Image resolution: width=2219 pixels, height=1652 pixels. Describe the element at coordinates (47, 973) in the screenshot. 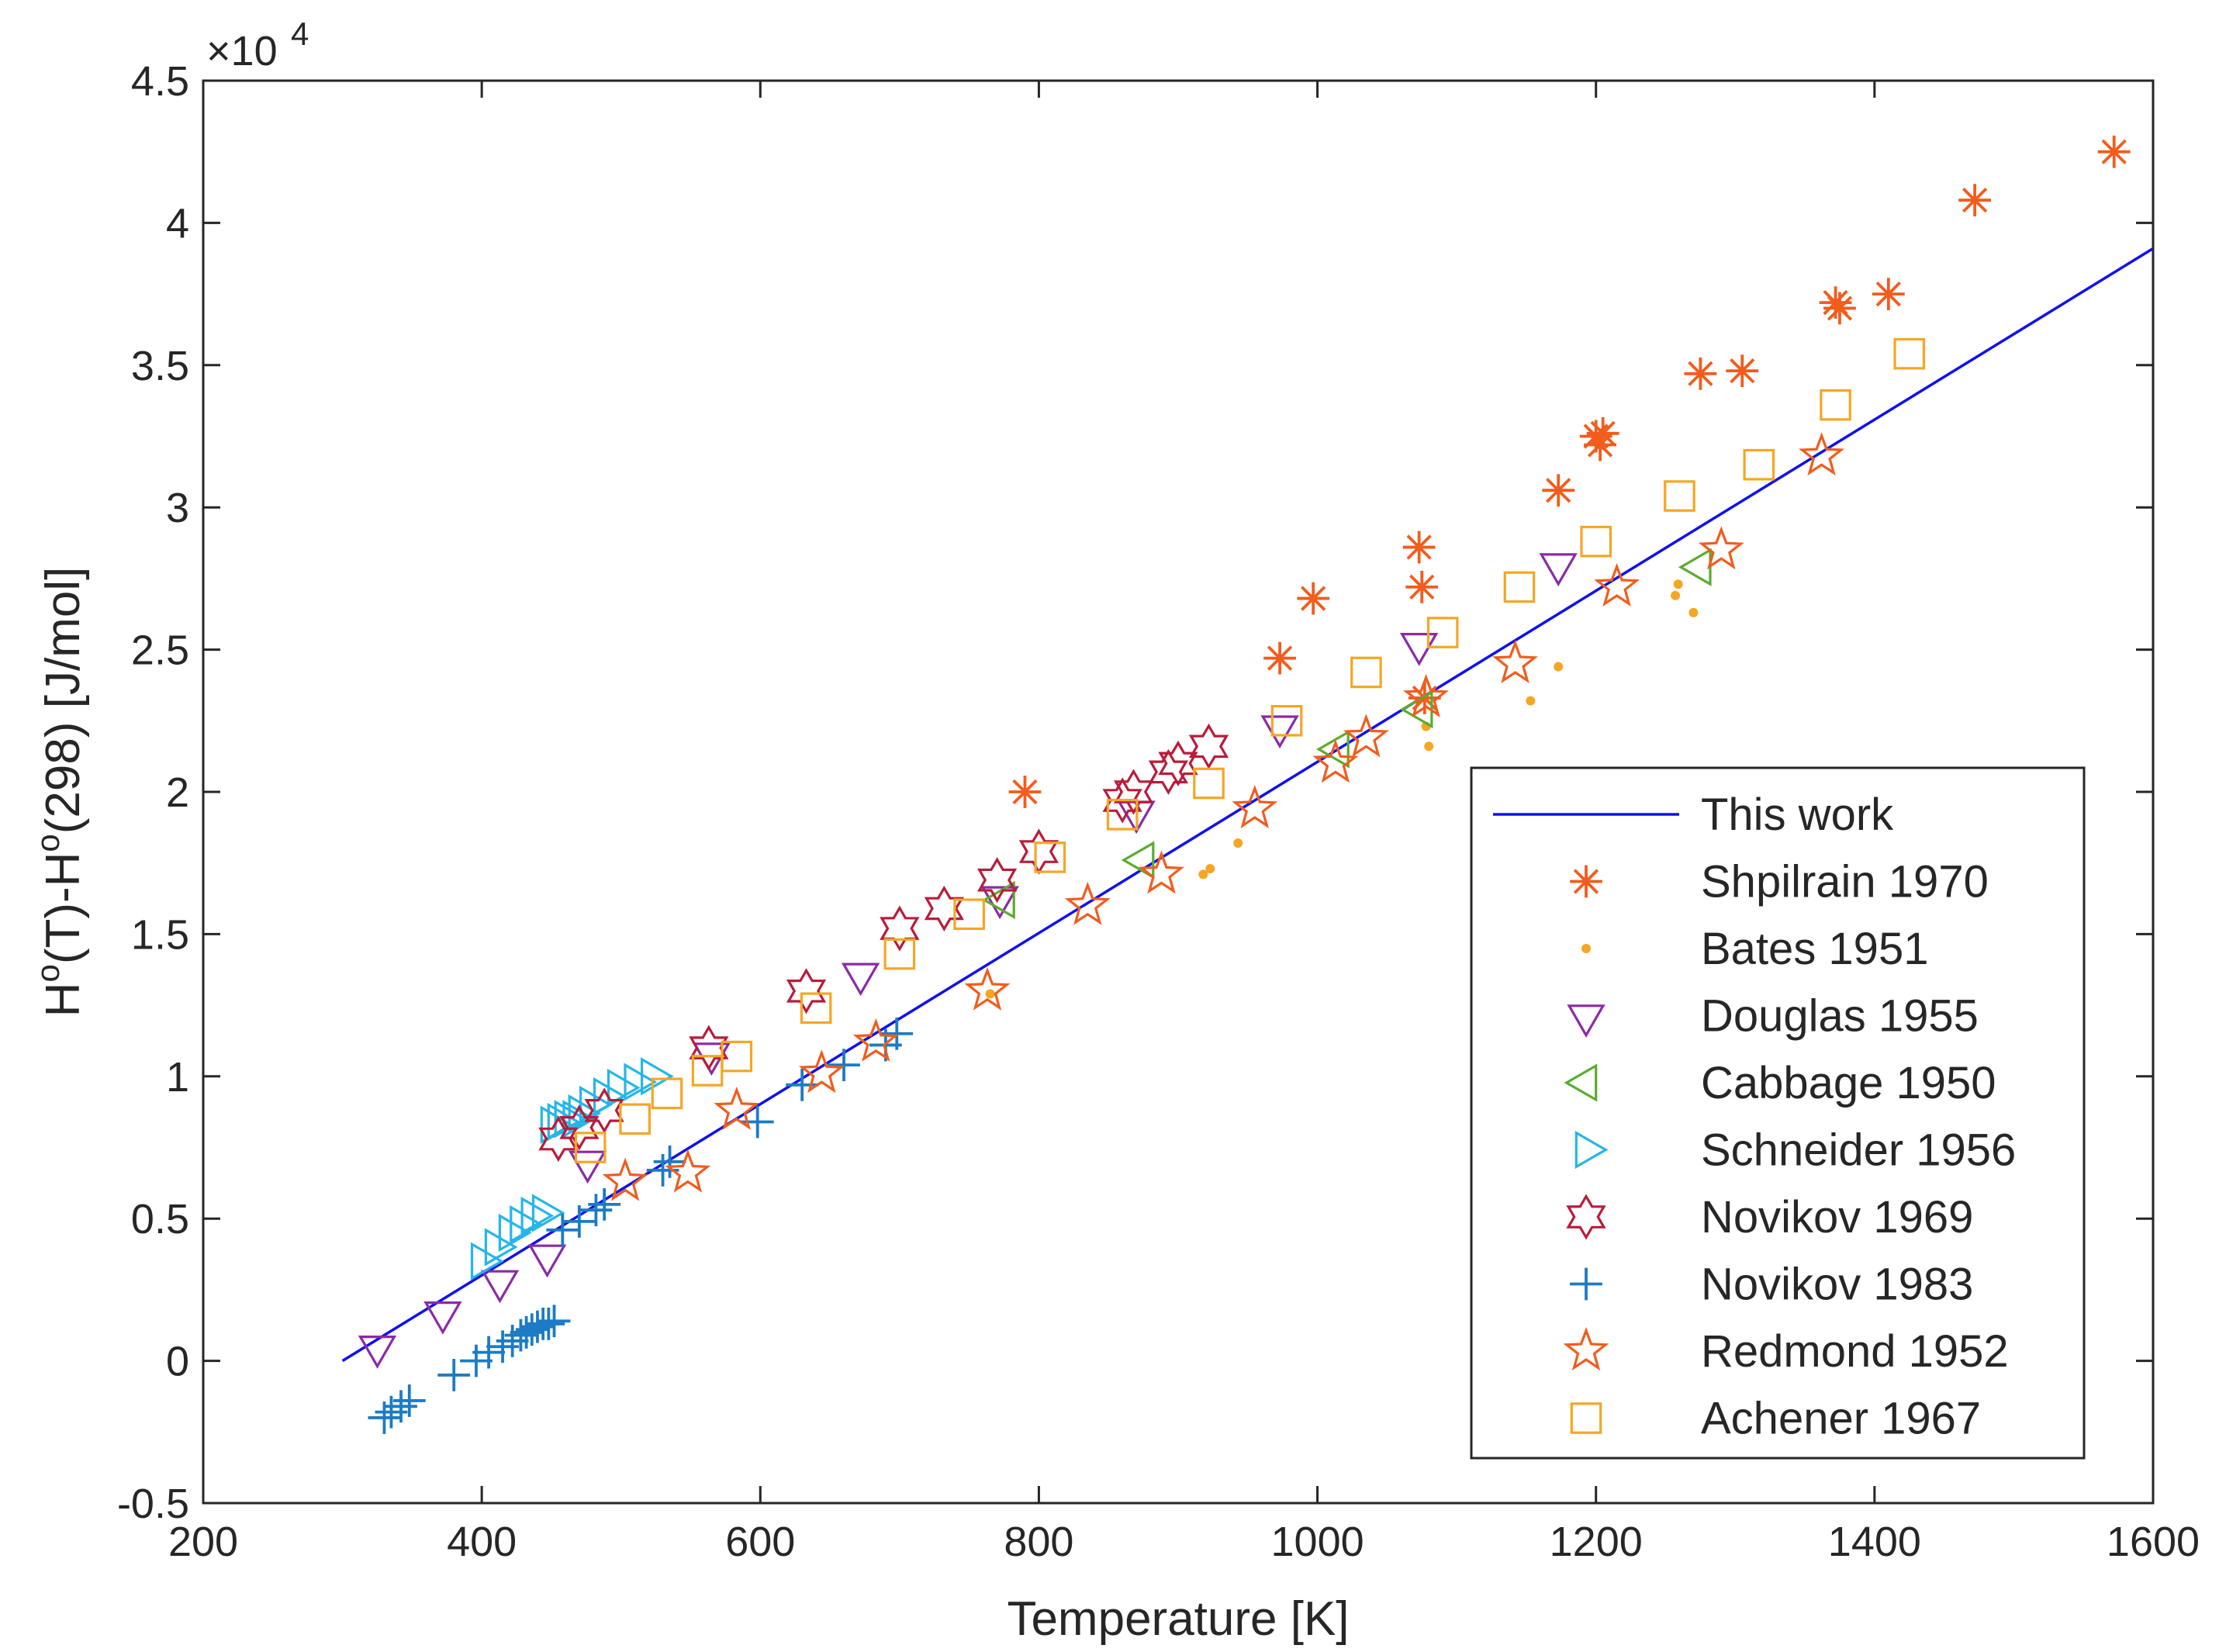

I see `y-title-sup-1: o` at that location.